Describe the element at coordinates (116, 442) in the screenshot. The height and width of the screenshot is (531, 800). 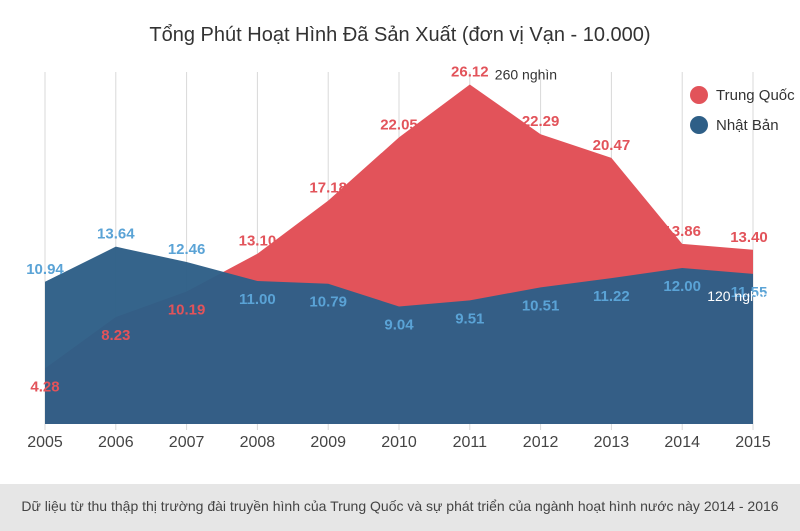
I see `x-tick-2006: 2006` at that location.